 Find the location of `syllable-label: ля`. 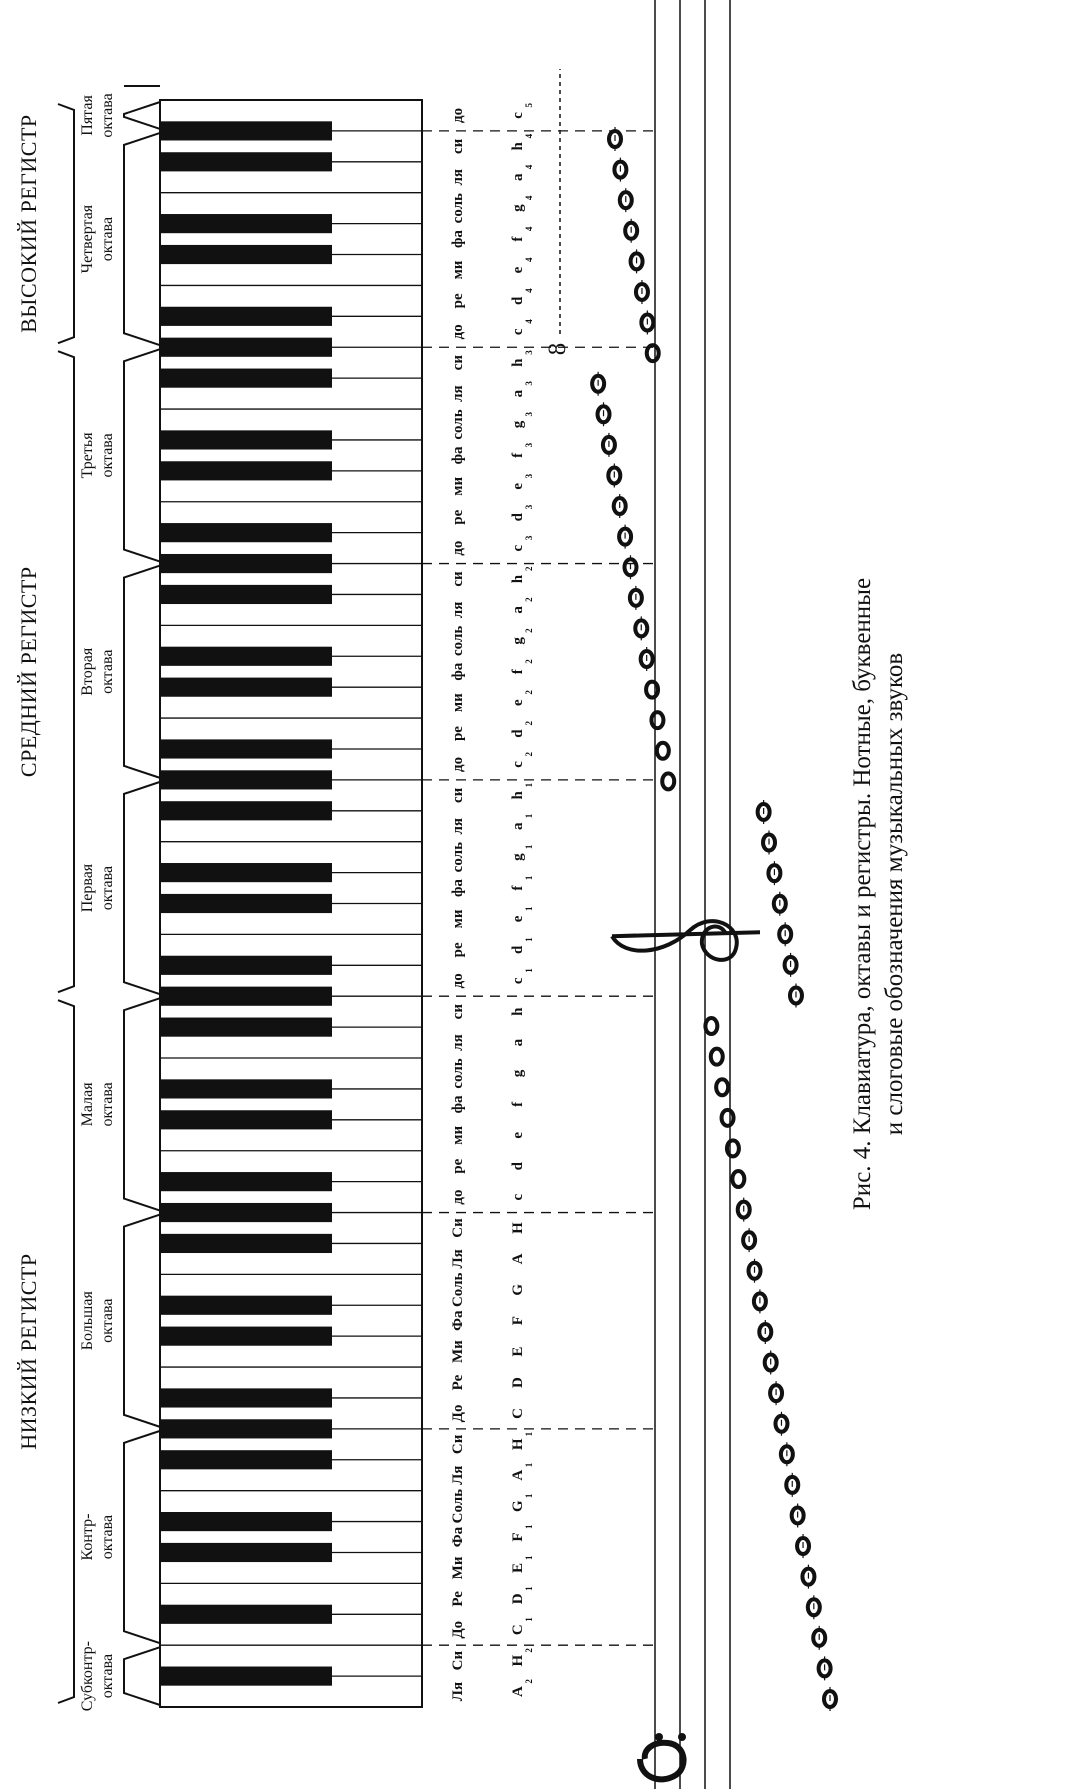

syllable-label: ля is located at coordinates (458, 610).